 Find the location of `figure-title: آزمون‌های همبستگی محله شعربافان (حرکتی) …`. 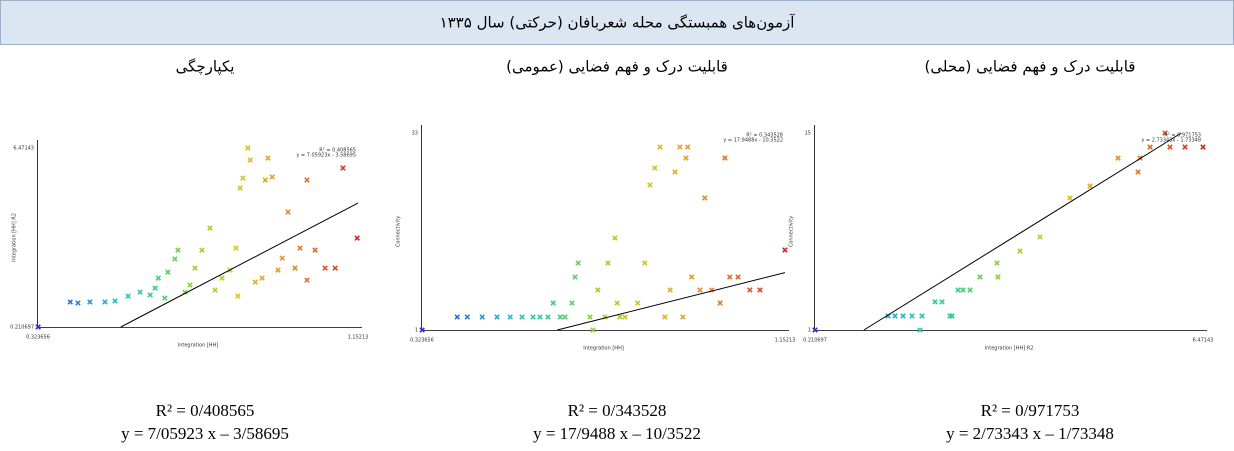

figure-title: آزمون‌های همبستگی محله شعربافان (حرکتی) … is located at coordinates (618, 23).